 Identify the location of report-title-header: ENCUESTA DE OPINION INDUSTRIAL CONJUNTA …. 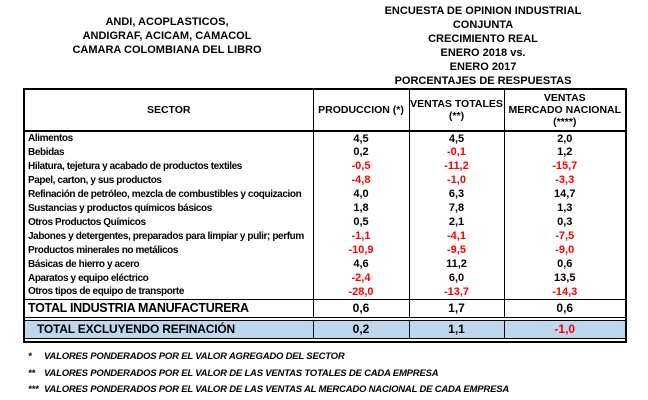
(483, 46).